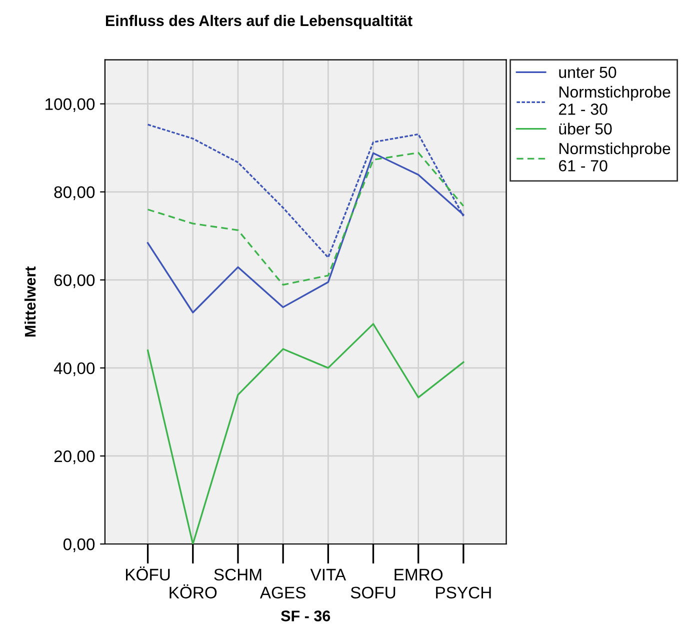 Image resolution: width=686 pixels, height=630 pixels. Describe the element at coordinates (418, 574) in the screenshot. I see `x-tick-label: EMRO` at that location.